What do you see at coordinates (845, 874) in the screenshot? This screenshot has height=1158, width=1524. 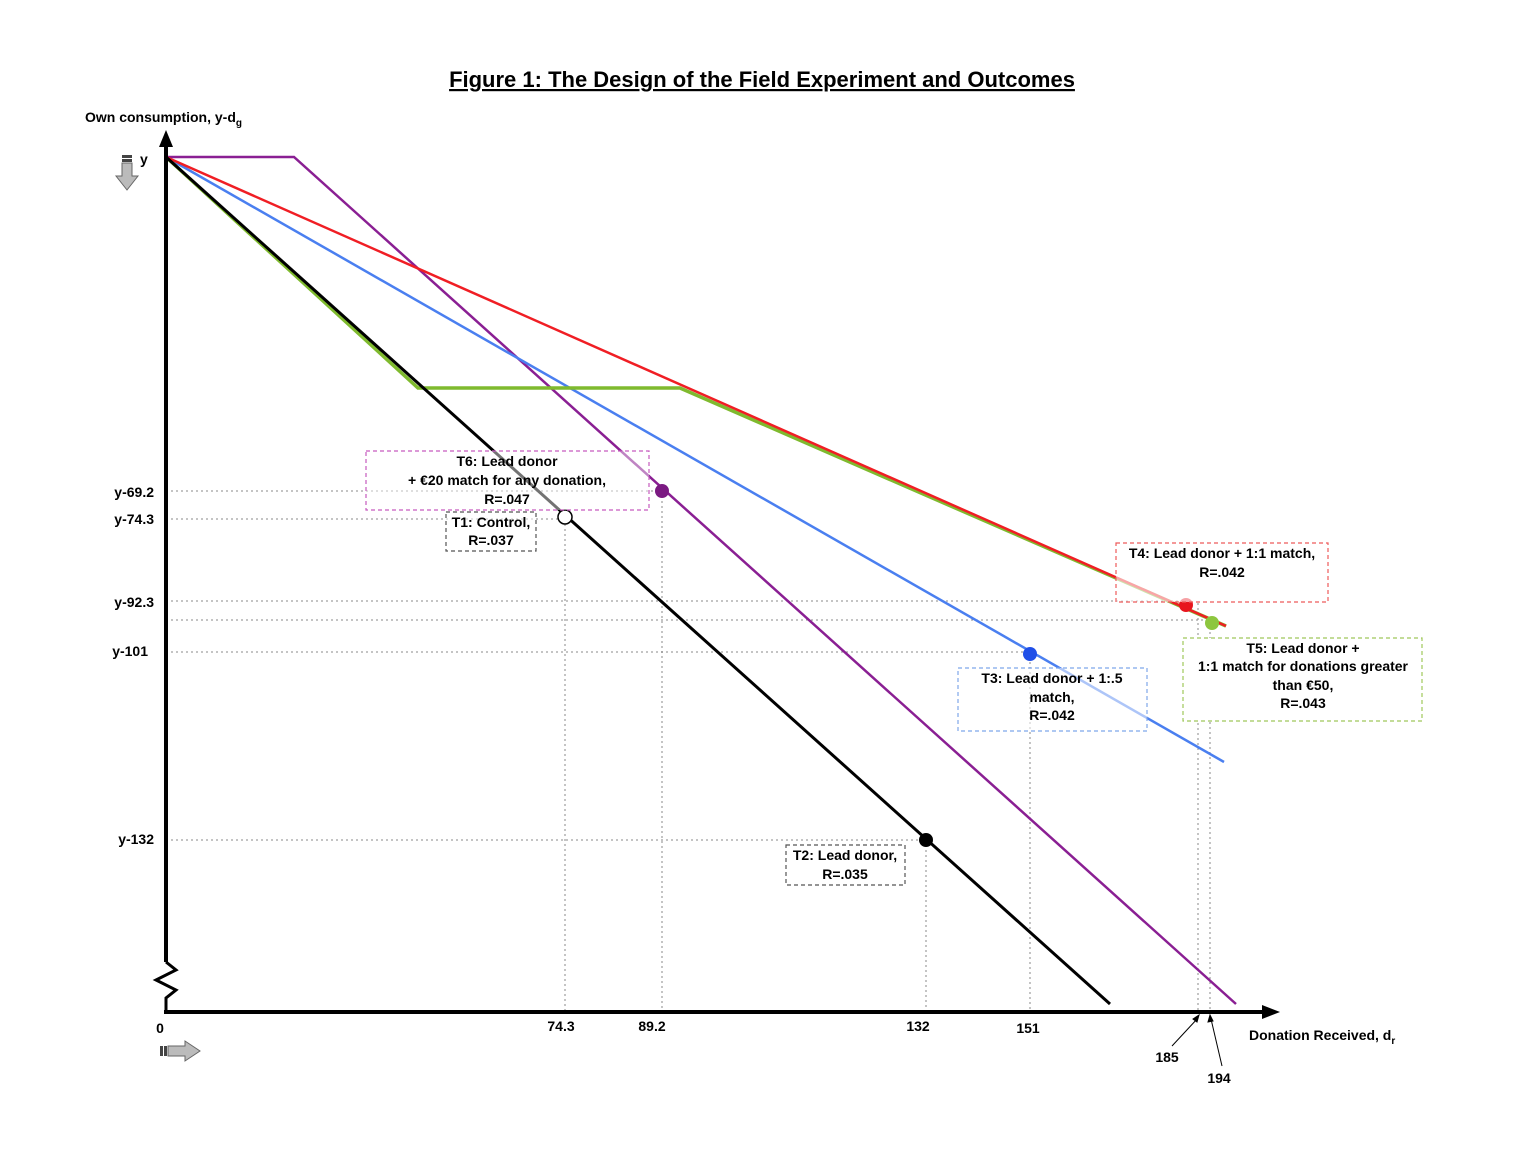 I see `t2-label-line: R=.035` at bounding box center [845, 874].